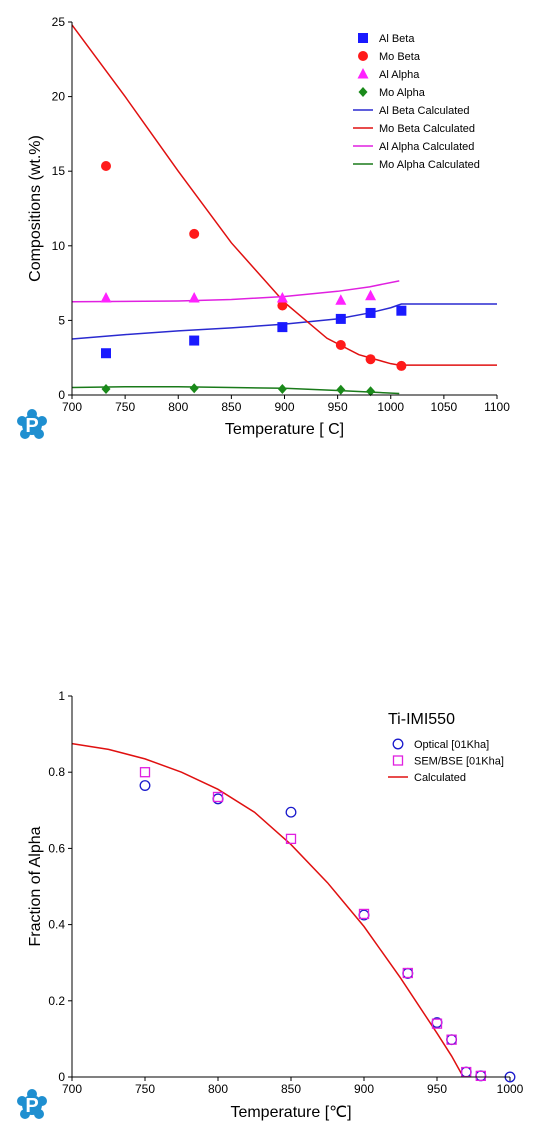 The image size is (542, 1147). Describe the element at coordinates (284, 429) in the screenshot. I see `x-axis-title: Temperature [ C]` at that location.